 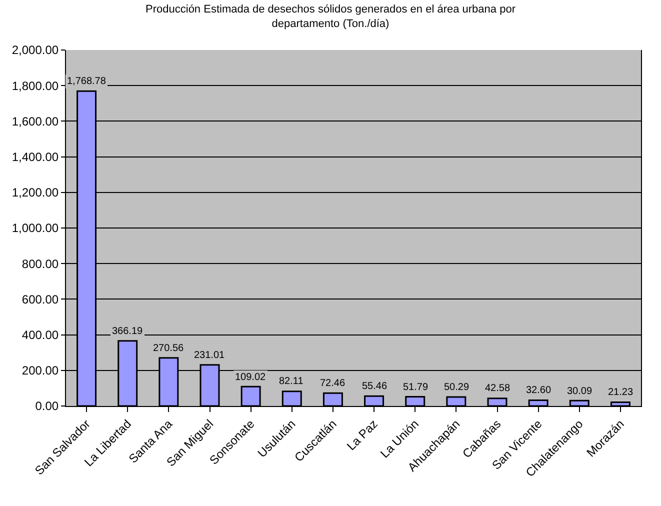 What do you see at coordinates (47, 406) in the screenshot?
I see `y-tick-label: 0.00` at bounding box center [47, 406].